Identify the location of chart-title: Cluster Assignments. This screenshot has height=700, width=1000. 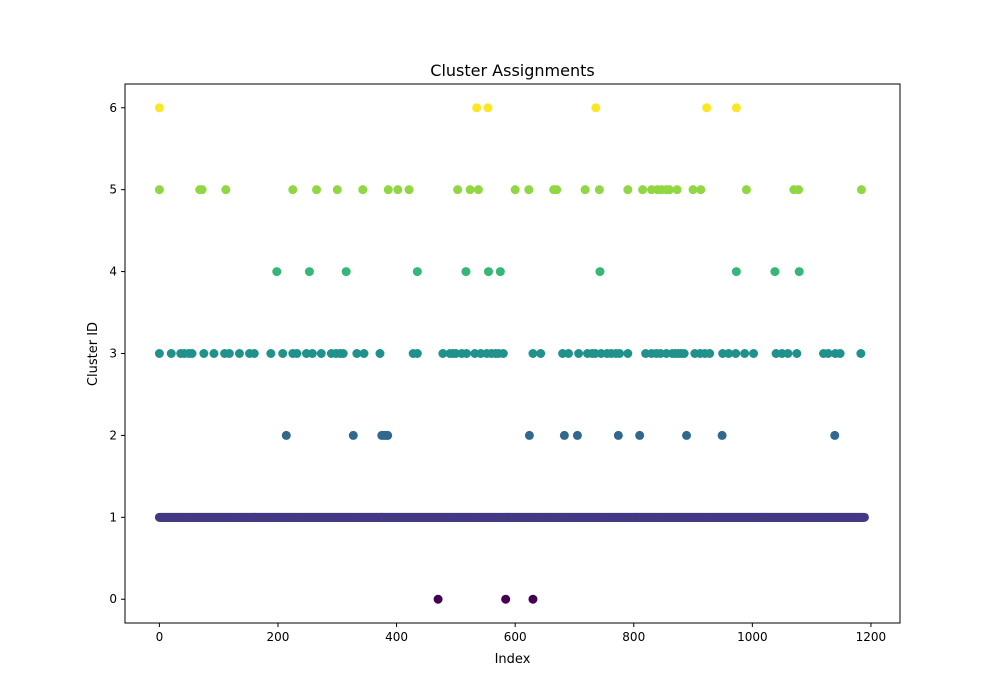
(512, 70).